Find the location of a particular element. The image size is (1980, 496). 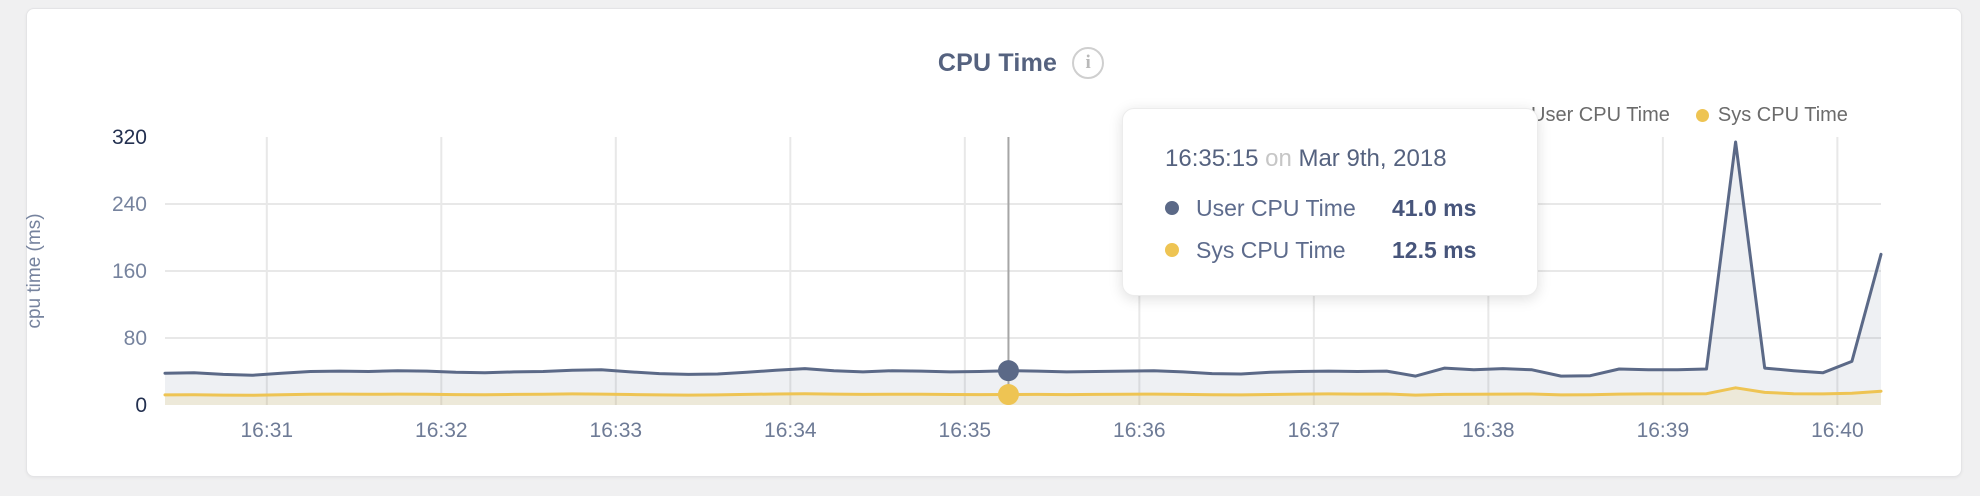

x-axis-tick-label: 16:40 is located at coordinates (1837, 430).